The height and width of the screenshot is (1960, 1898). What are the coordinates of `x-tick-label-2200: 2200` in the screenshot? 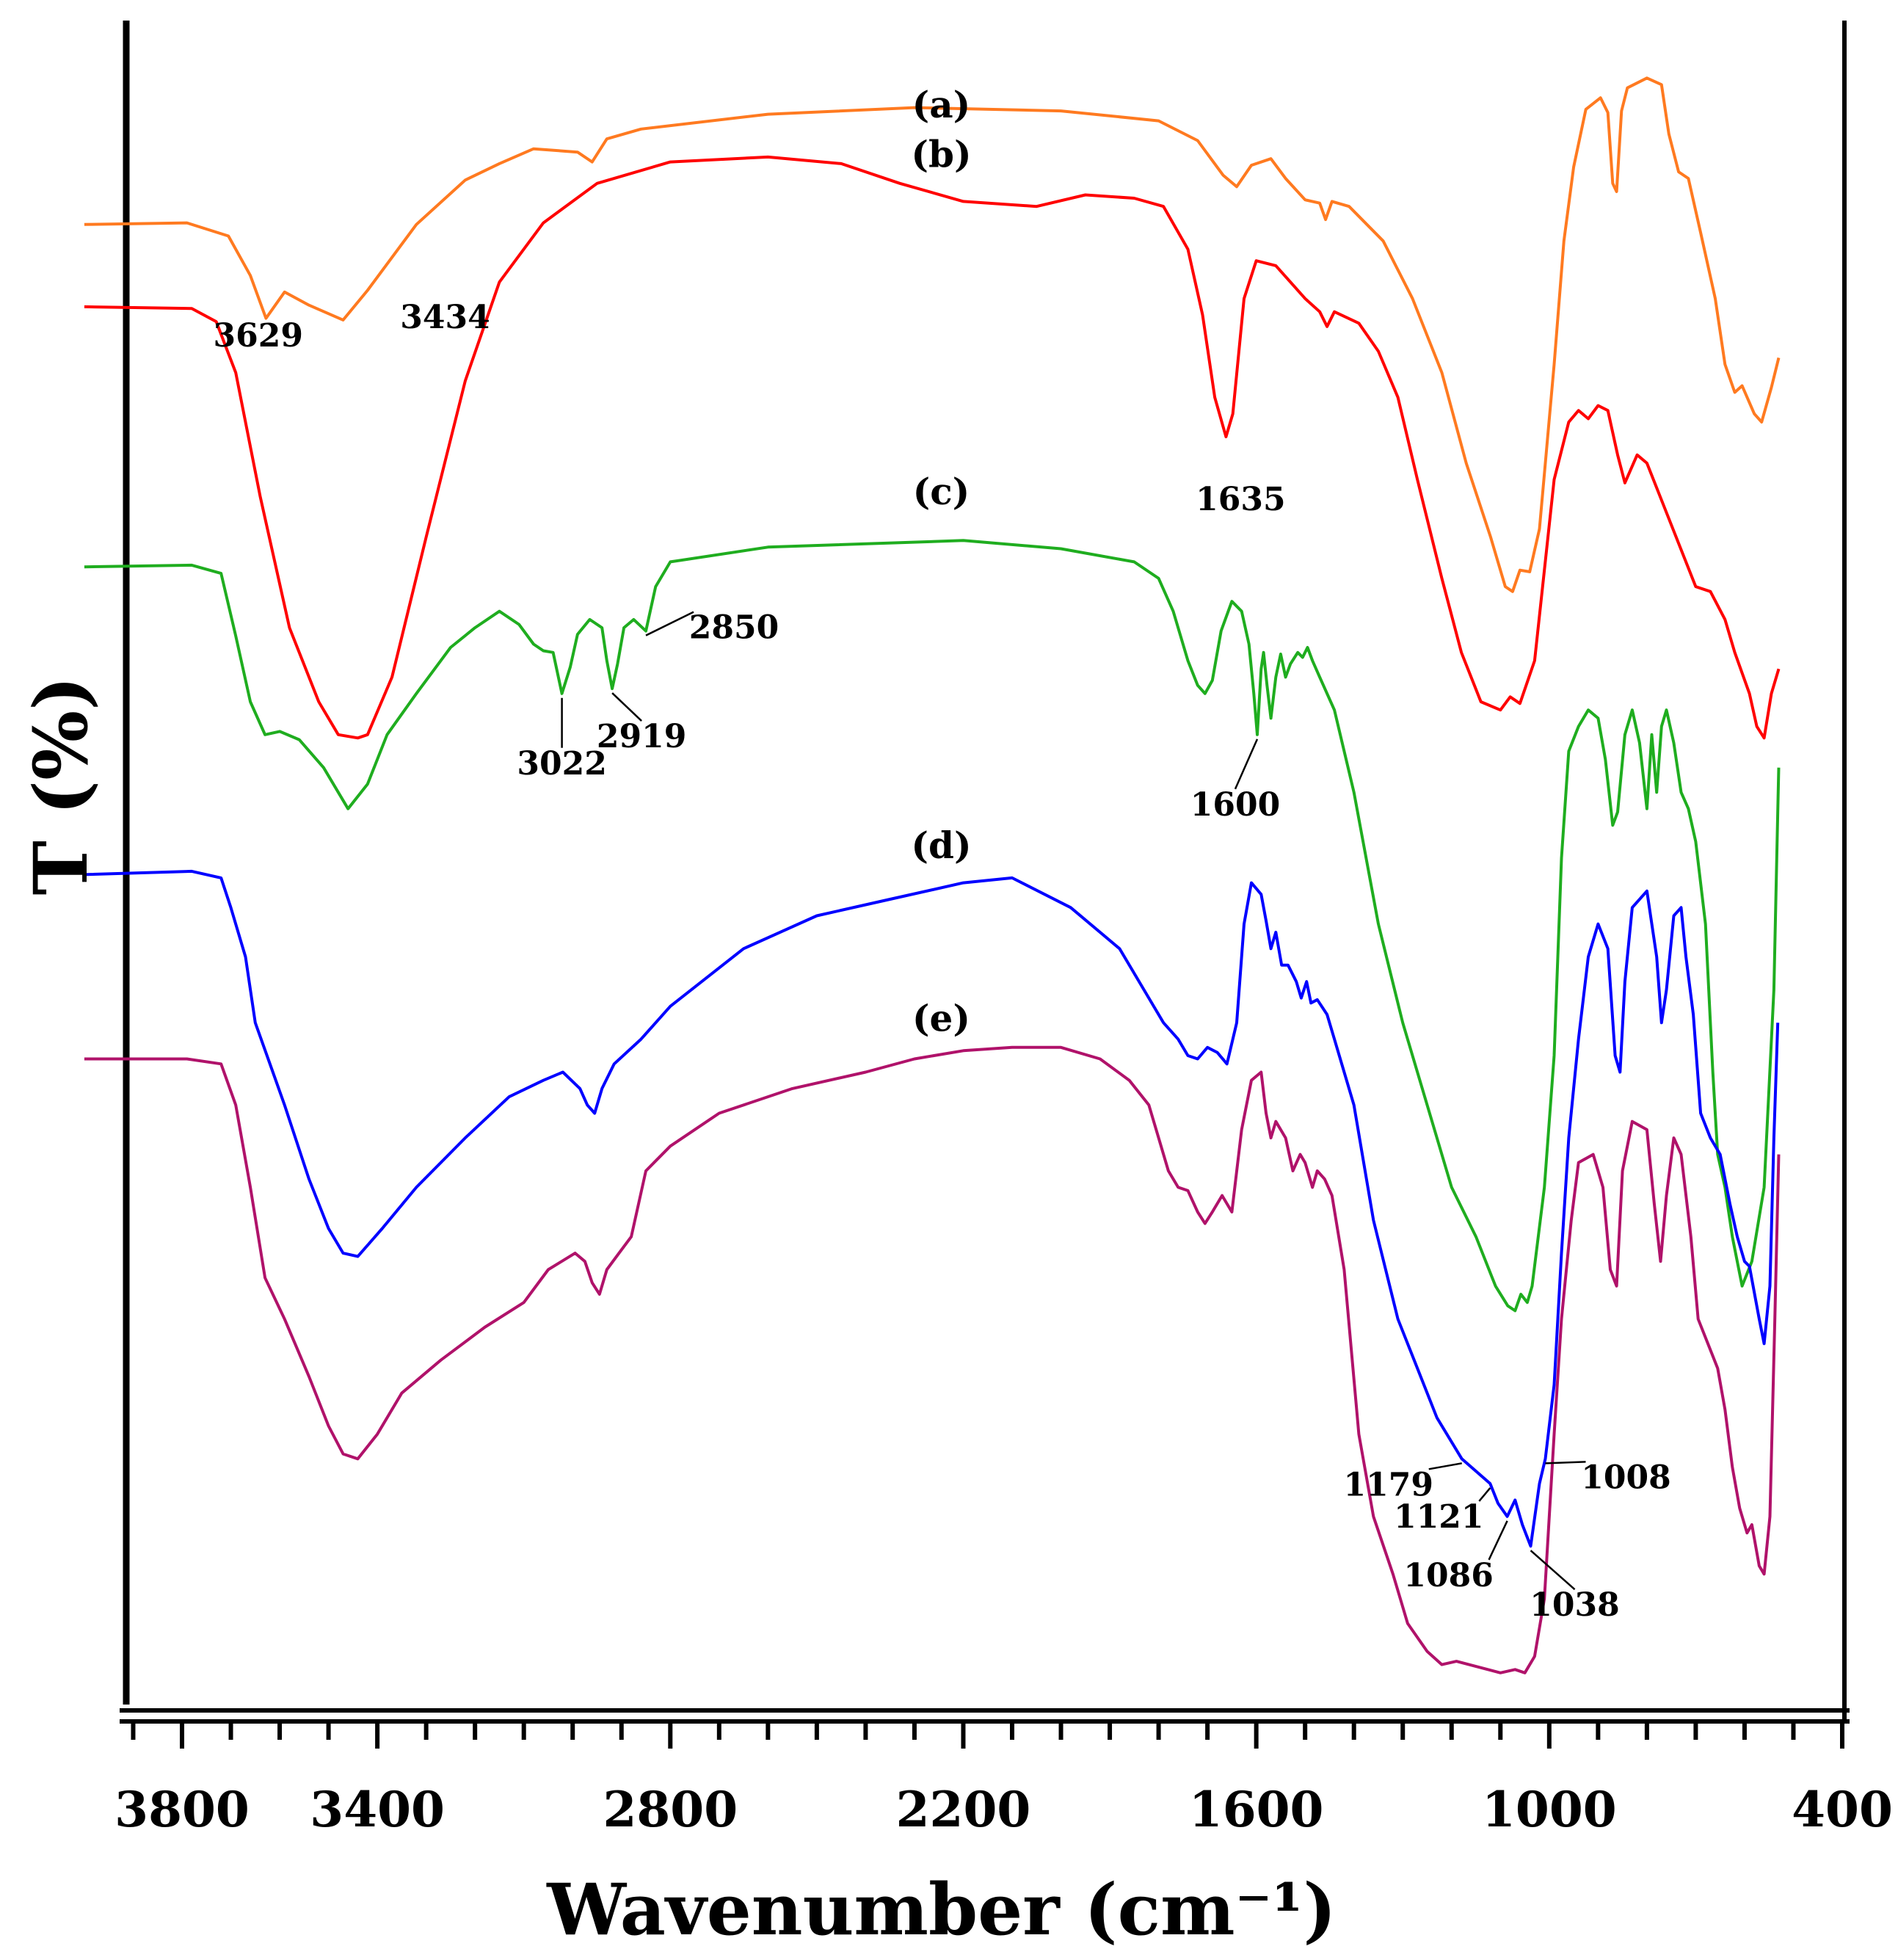 It's located at (963, 1809).